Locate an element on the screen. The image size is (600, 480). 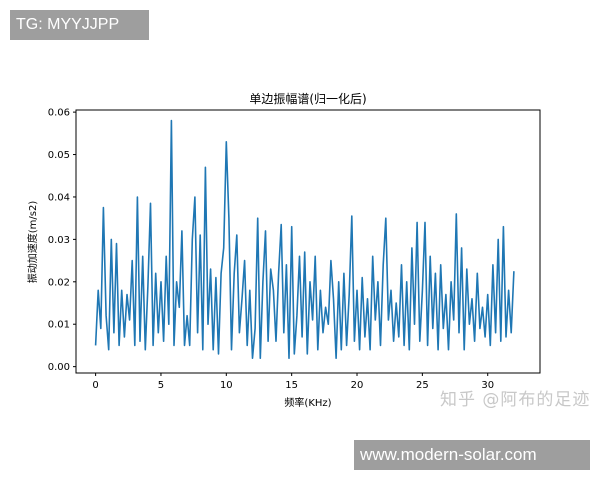
x-tick-label: 0 is located at coordinates (95, 385).